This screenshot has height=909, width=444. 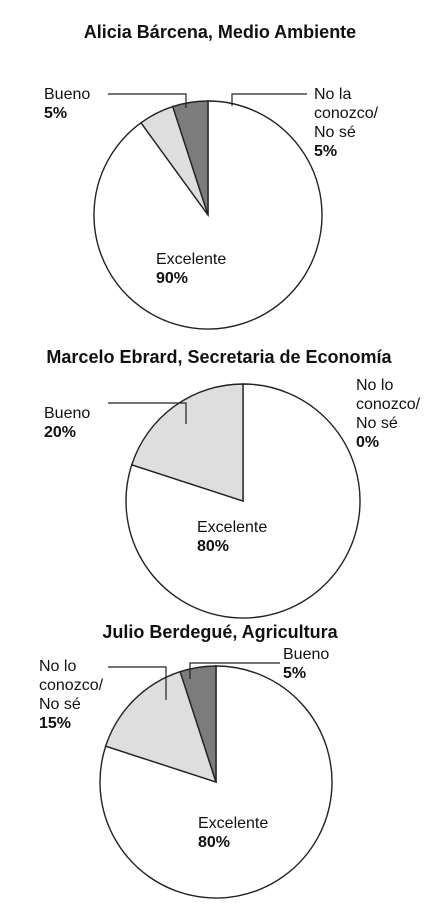 I want to click on chart-title: Marcelo Ebrard, Secretaria de Economía, so click(x=219, y=357).